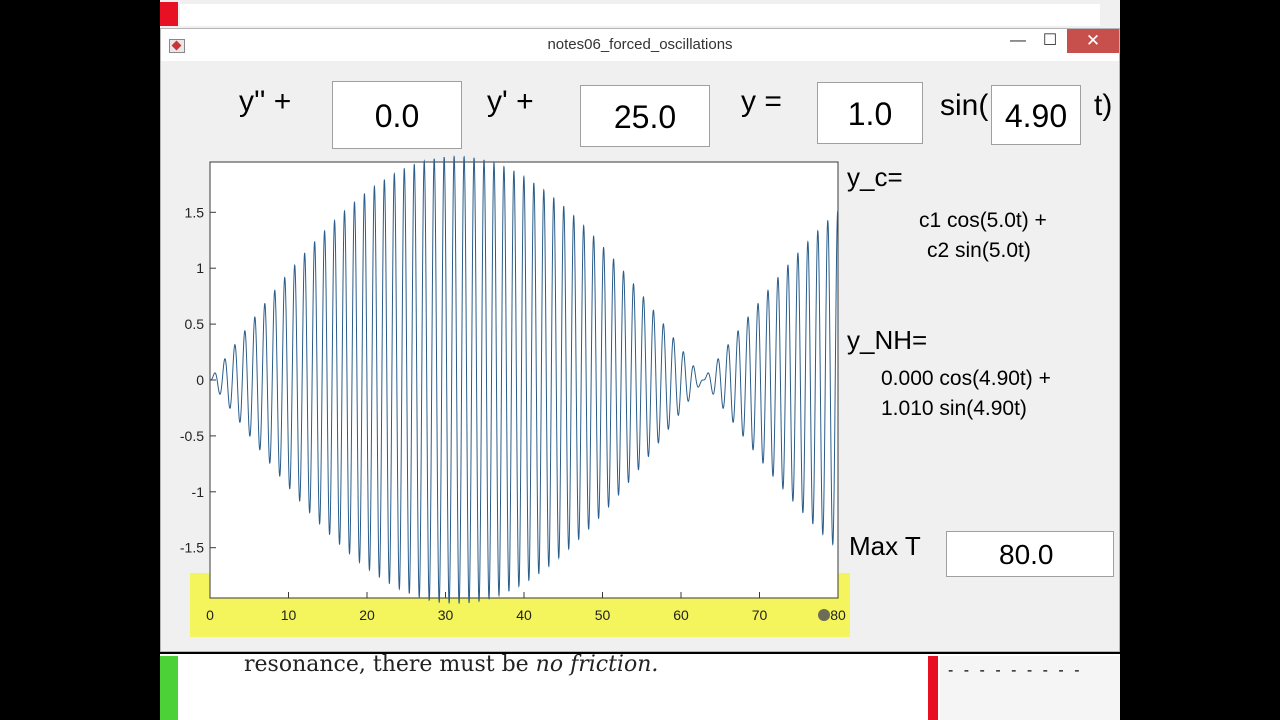  I want to click on yc-label: y_c=, so click(875, 177).